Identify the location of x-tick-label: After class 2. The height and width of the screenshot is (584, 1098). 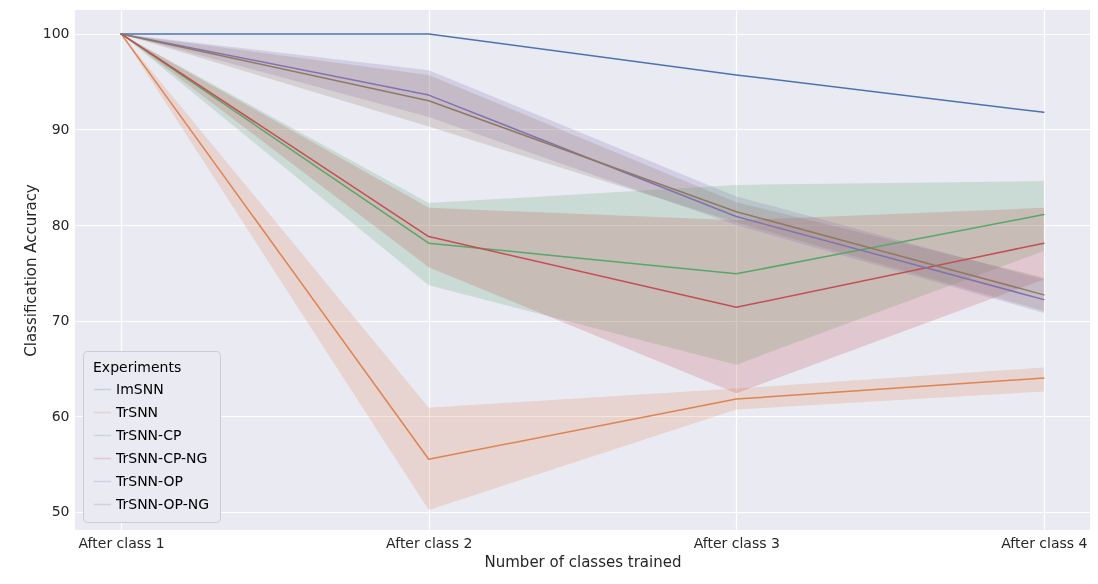
(429, 542).